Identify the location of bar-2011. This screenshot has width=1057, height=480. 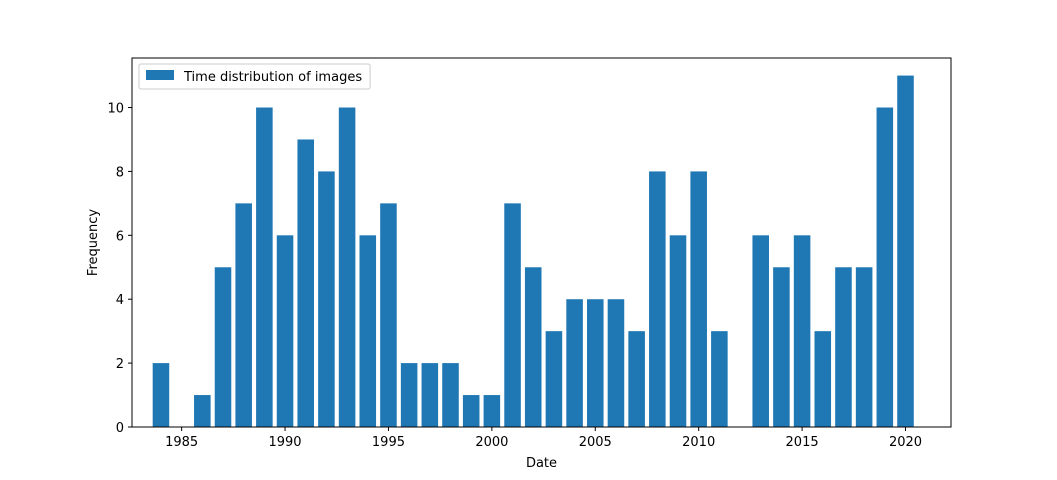
(719, 379).